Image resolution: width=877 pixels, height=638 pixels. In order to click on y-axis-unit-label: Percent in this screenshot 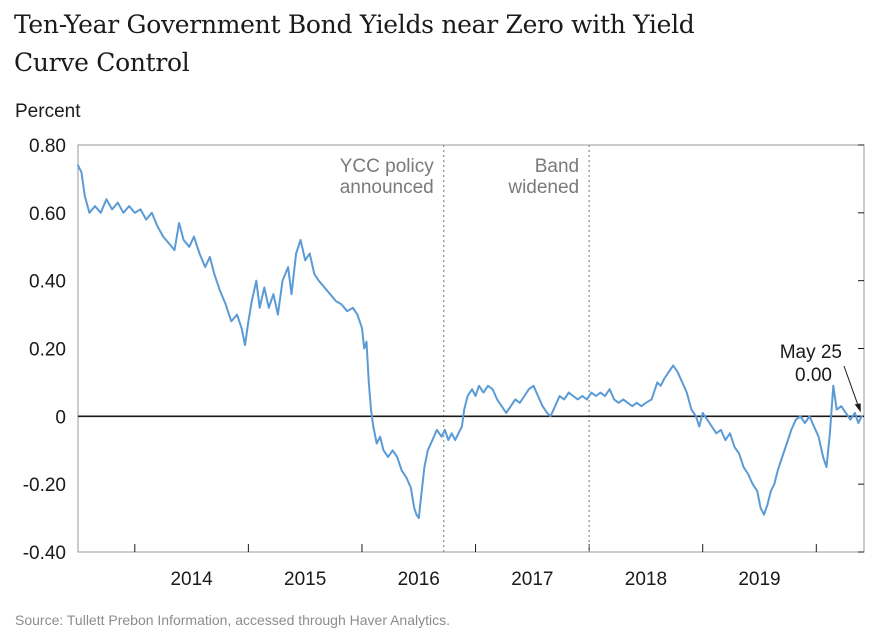, I will do `click(48, 111)`.